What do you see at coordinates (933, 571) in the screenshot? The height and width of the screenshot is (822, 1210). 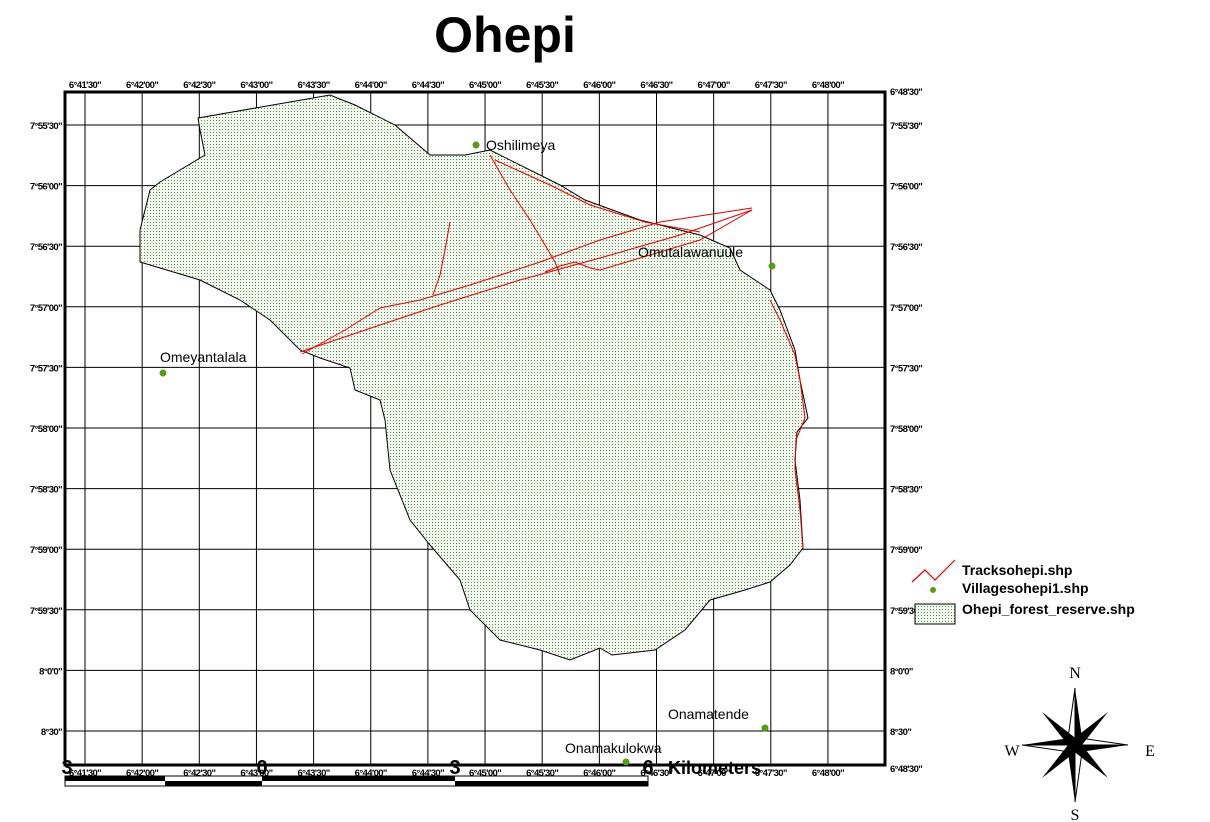 I see `legend-track-symbol` at bounding box center [933, 571].